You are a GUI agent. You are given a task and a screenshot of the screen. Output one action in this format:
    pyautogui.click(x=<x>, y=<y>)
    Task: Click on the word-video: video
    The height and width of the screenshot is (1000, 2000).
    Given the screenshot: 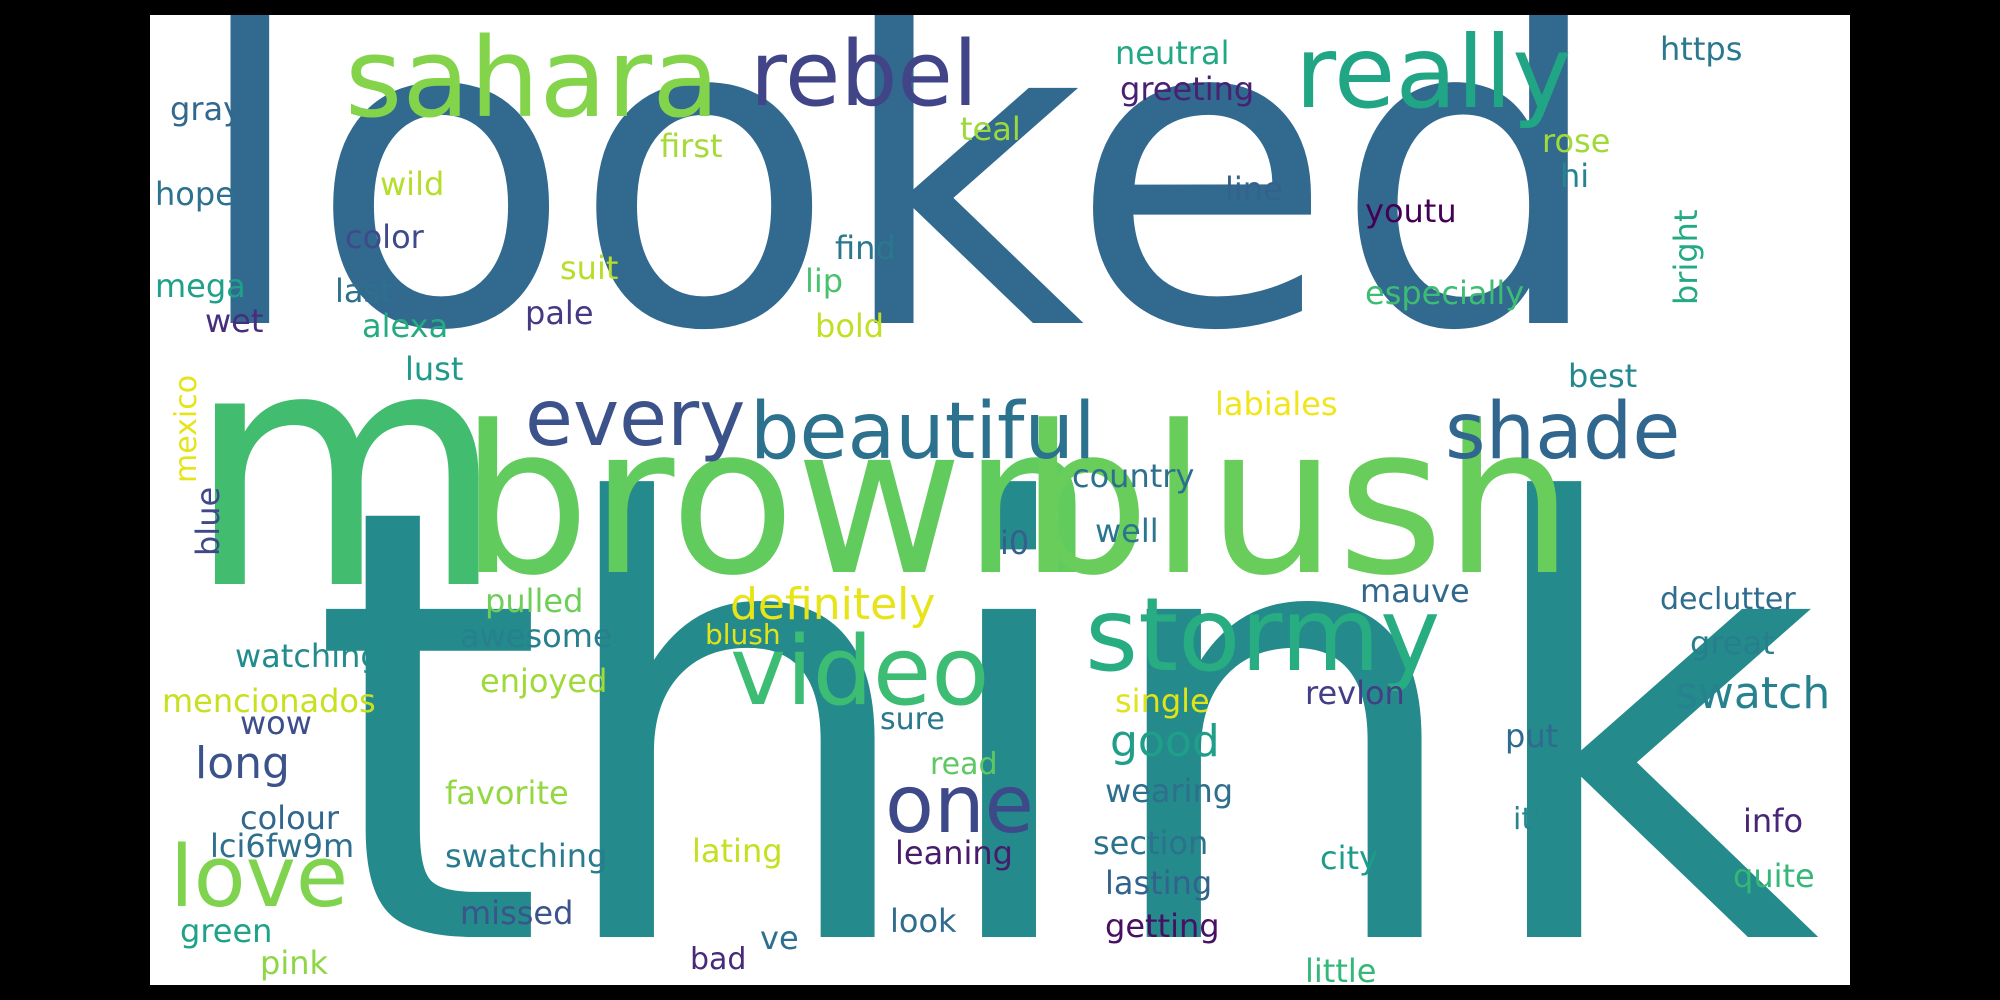 What is the action you would take?
    pyautogui.click(x=860, y=672)
    